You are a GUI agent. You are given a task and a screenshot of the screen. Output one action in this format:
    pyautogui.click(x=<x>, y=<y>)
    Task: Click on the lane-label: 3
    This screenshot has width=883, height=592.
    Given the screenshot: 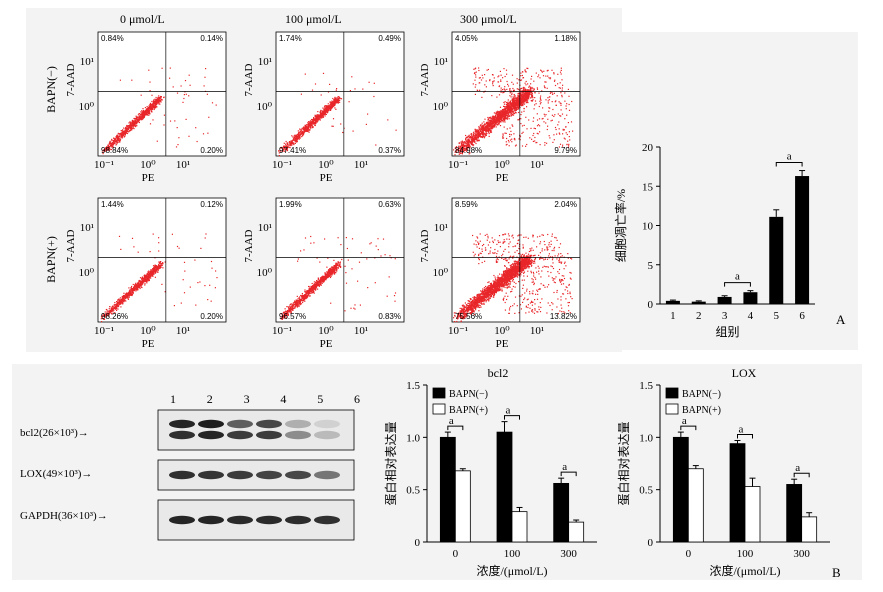 What is the action you would take?
    pyautogui.click(x=246, y=399)
    